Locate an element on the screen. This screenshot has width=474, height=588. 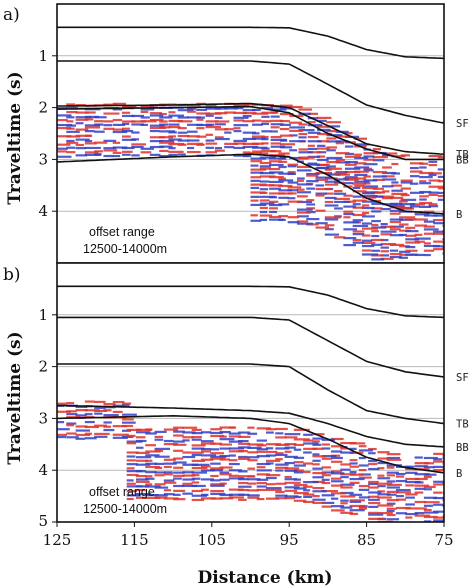
panel-b-annotation-line-1: offset range is located at coordinates (122, 492).